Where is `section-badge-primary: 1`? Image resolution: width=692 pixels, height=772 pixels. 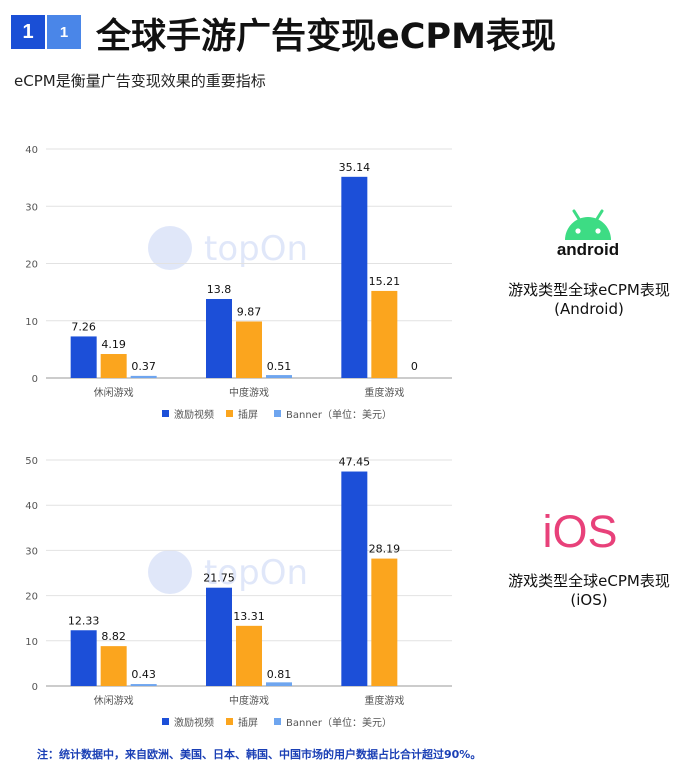
section-badge-primary: 1 is located at coordinates (28, 32).